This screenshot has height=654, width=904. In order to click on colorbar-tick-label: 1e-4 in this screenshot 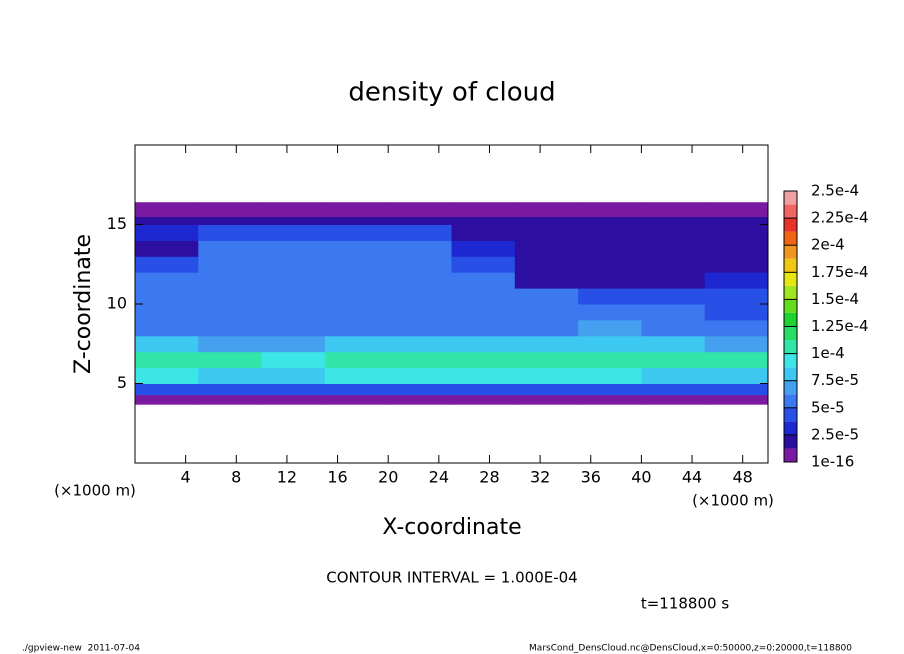, I will do `click(828, 353)`.